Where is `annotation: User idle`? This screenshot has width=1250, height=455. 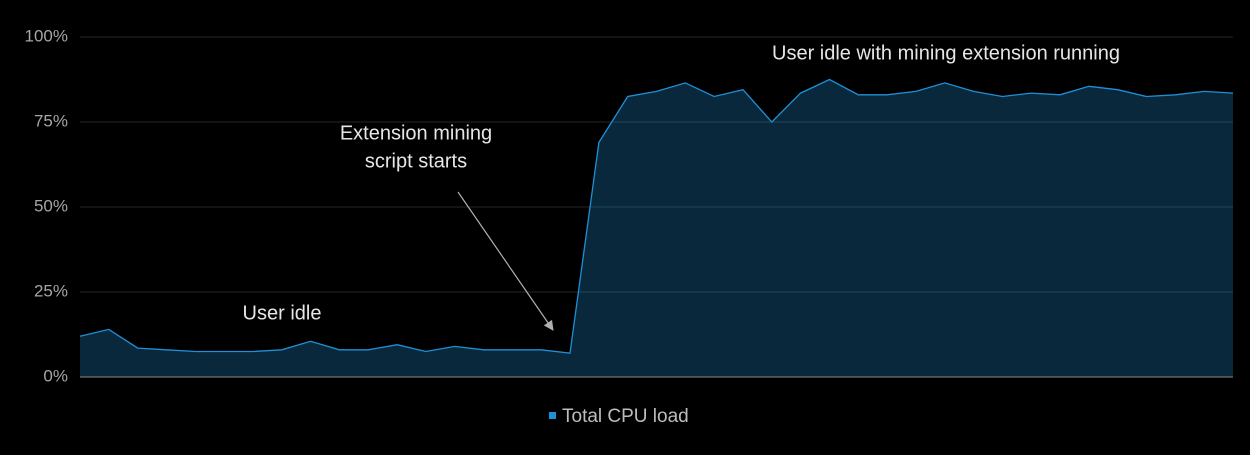
annotation: User idle is located at coordinates (282, 313).